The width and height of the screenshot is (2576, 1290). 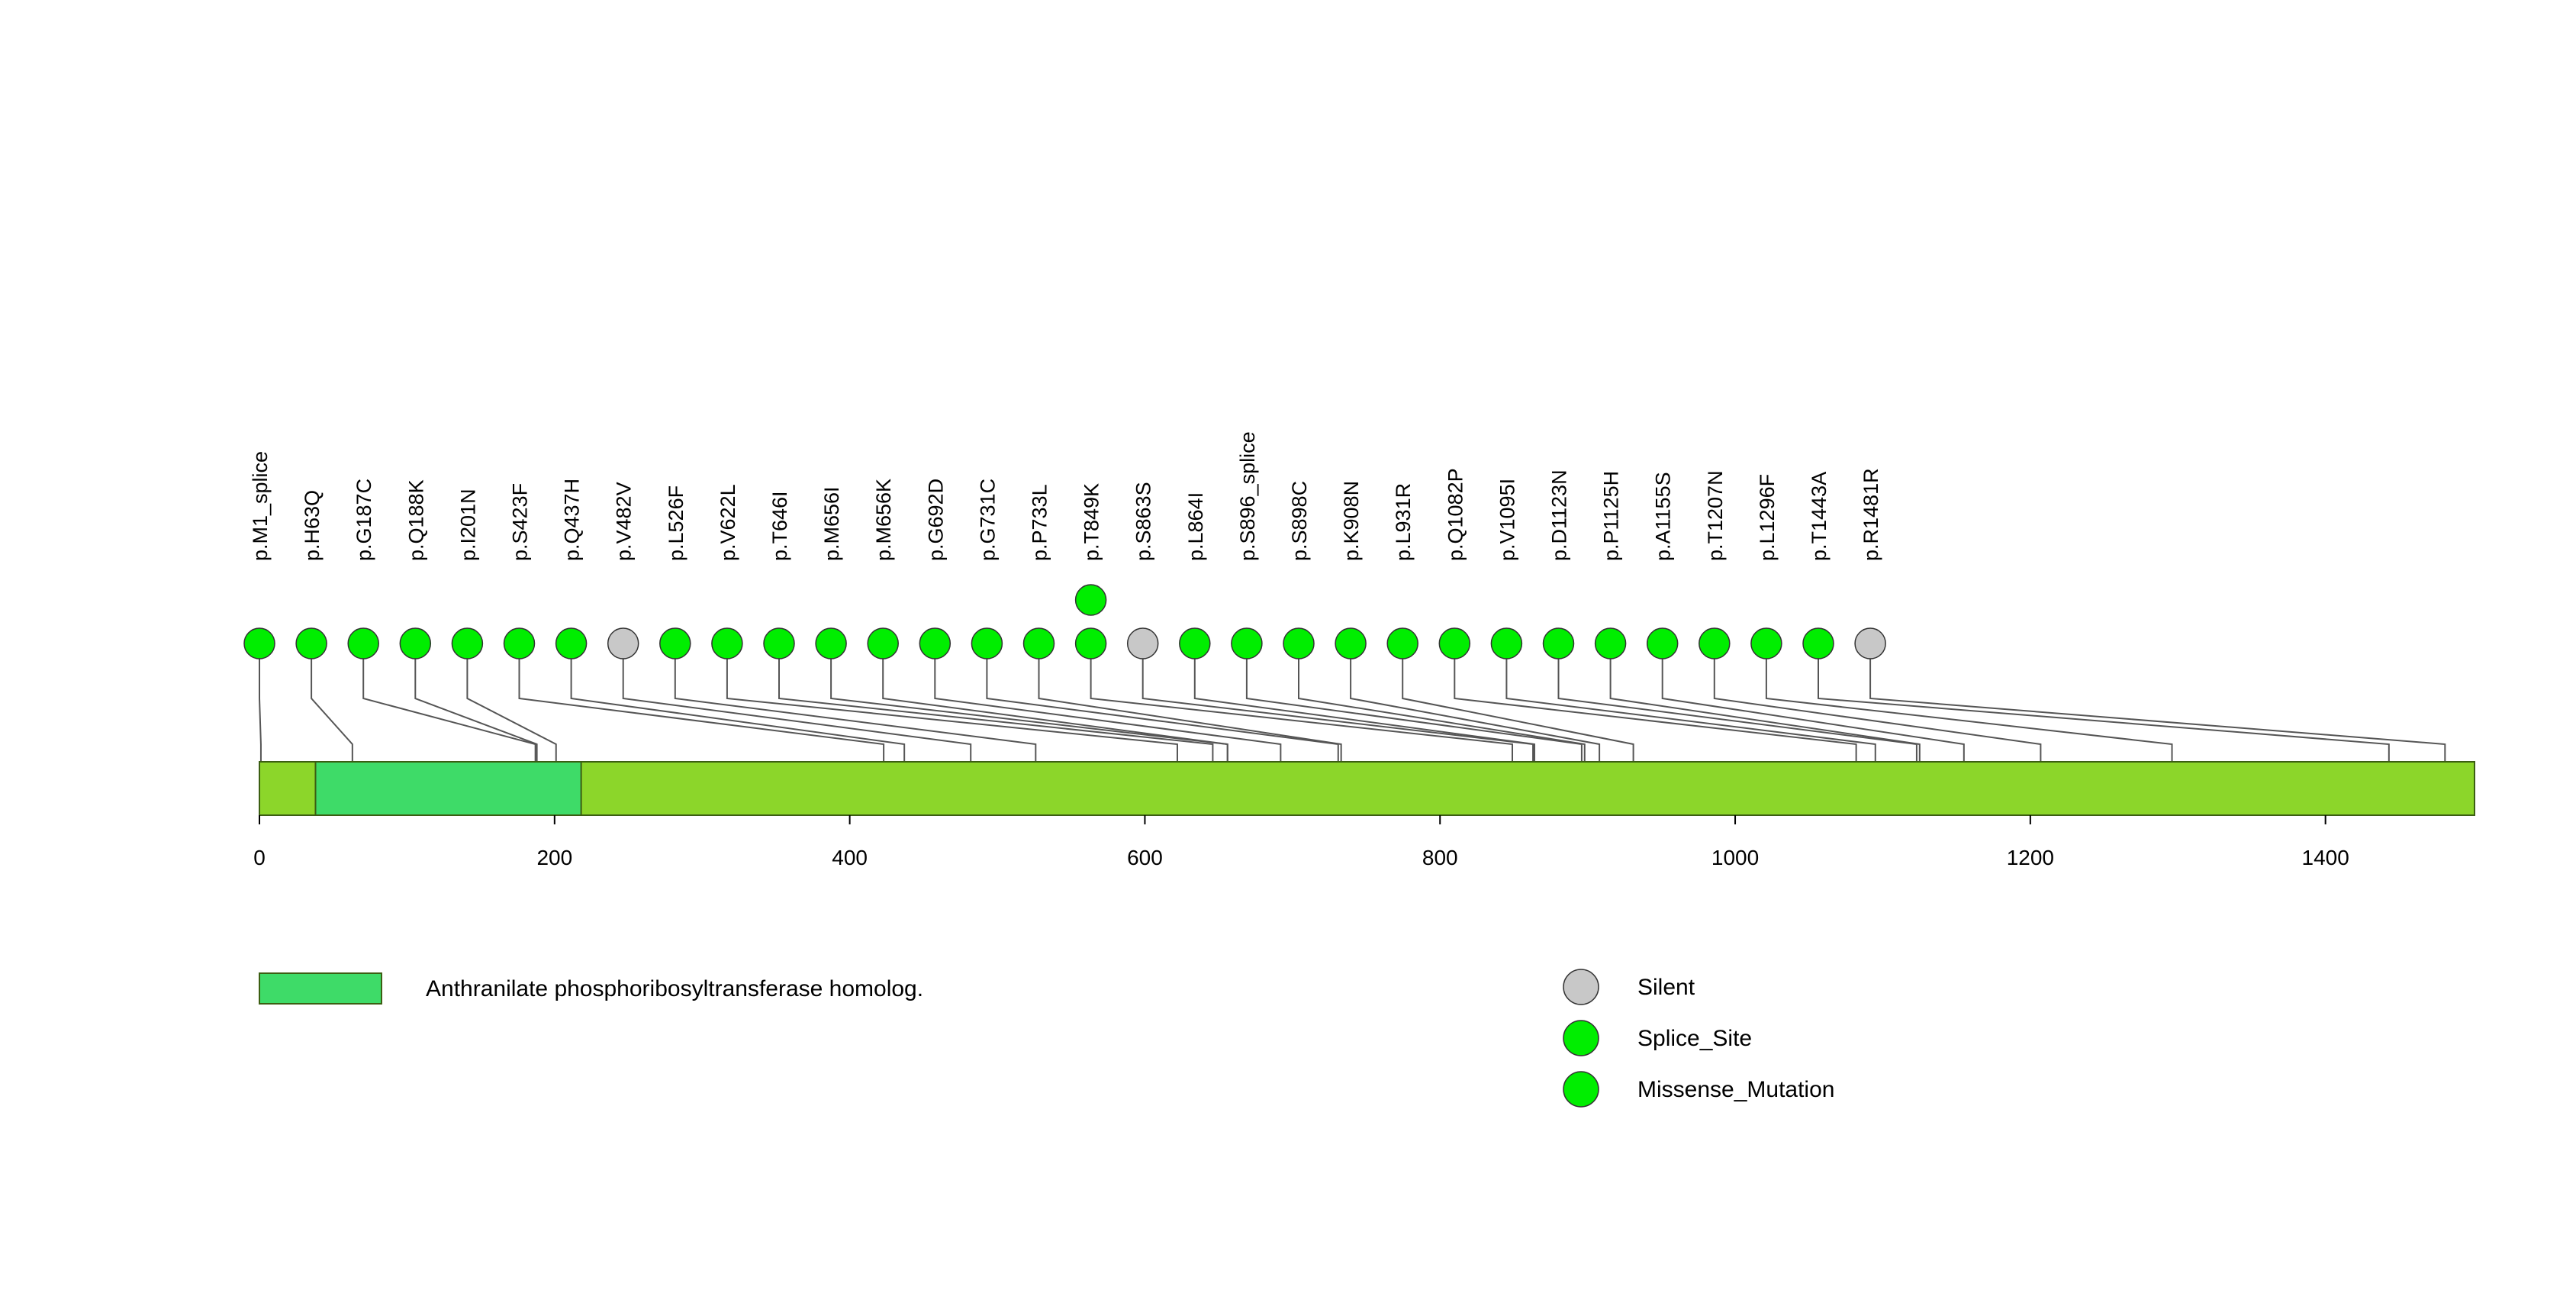 I want to click on mutation-label: p.V1095I, so click(x=1507, y=520).